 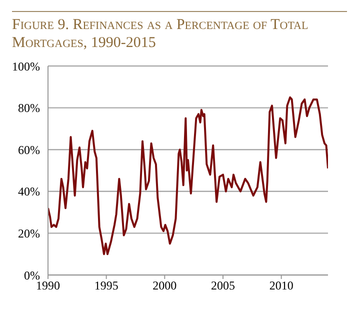 What do you see at coordinates (106, 285) in the screenshot?
I see `x-tick-label: 1995` at bounding box center [106, 285].